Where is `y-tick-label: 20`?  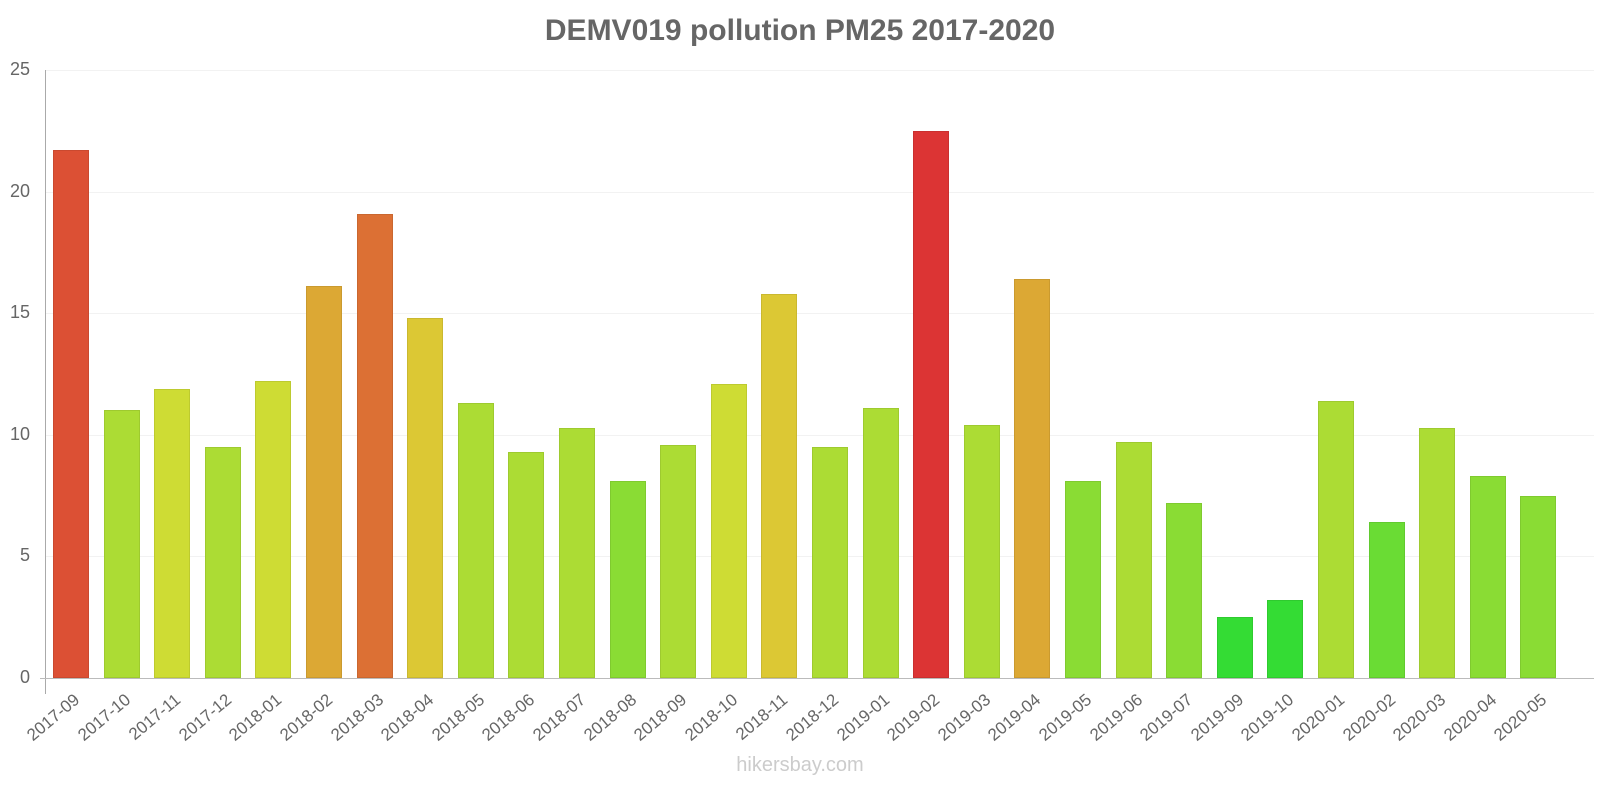
y-tick-label: 20 is located at coordinates (19, 190).